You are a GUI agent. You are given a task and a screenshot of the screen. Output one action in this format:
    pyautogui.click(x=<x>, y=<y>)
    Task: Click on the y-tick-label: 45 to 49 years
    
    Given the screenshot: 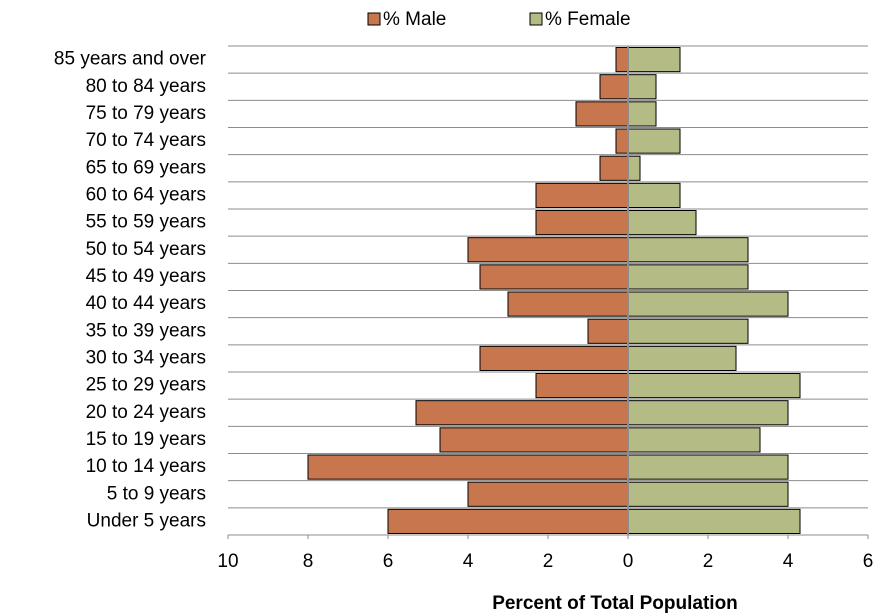 What is the action you would take?
    pyautogui.click(x=146, y=276)
    